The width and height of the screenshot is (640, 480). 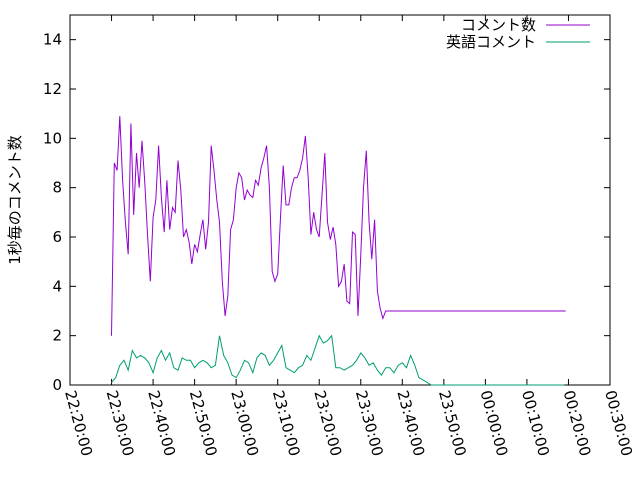 I want to click on y-tick-label: 0, so click(x=57, y=385).